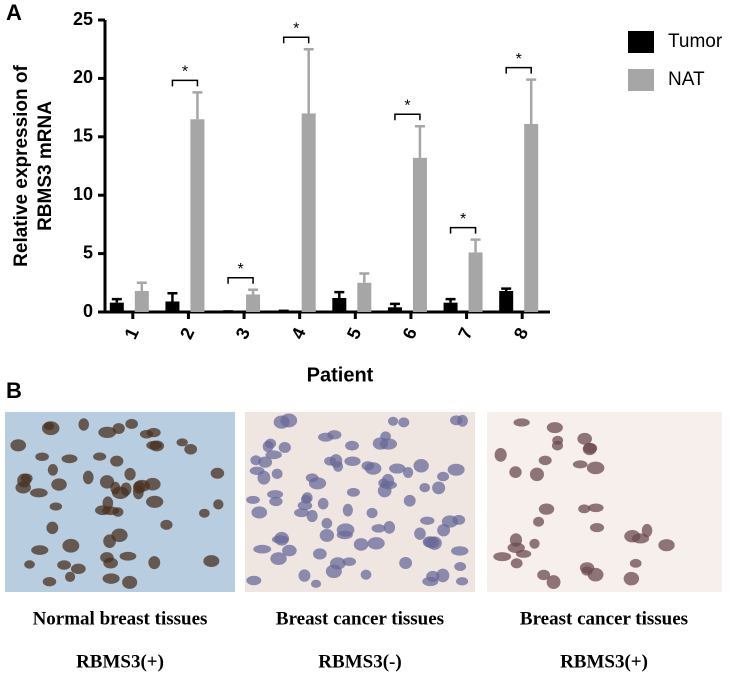 Image resolution: width=750 pixels, height=681 pixels. What do you see at coordinates (83, 19) in the screenshot?
I see `y-tick-label: 25` at bounding box center [83, 19].